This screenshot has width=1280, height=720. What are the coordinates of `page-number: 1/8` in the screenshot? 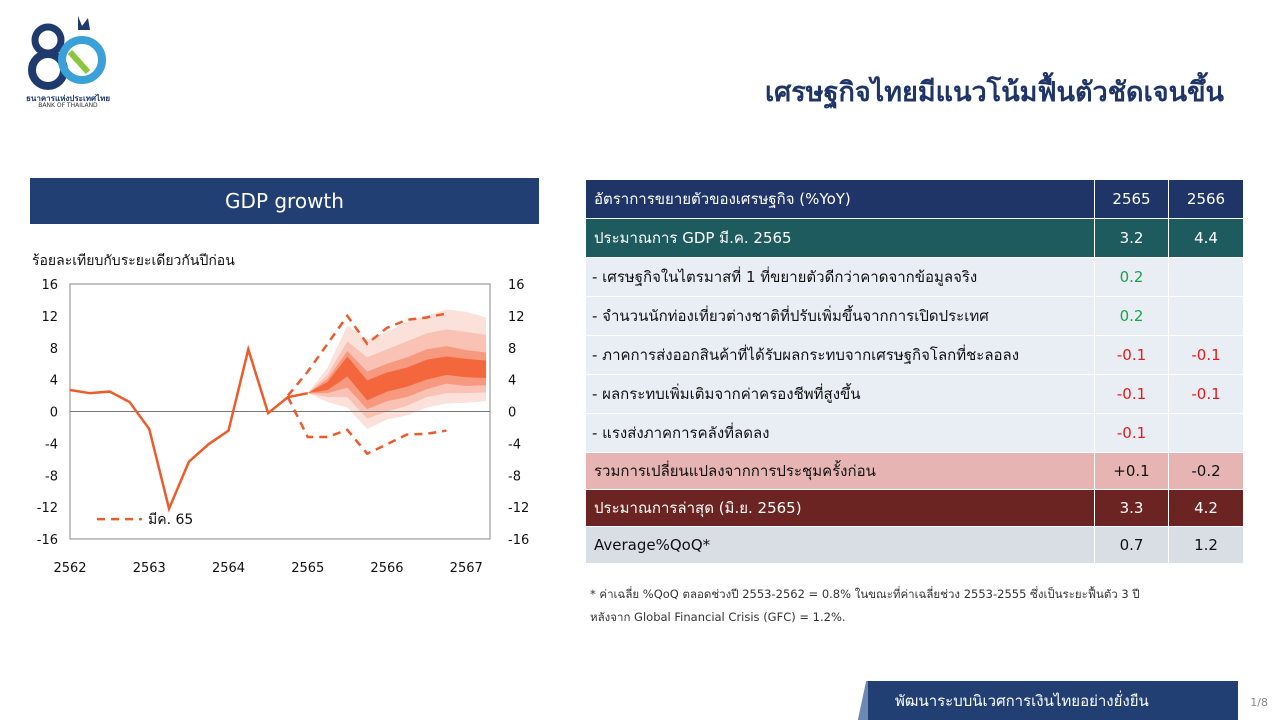 It's located at (1259, 702).